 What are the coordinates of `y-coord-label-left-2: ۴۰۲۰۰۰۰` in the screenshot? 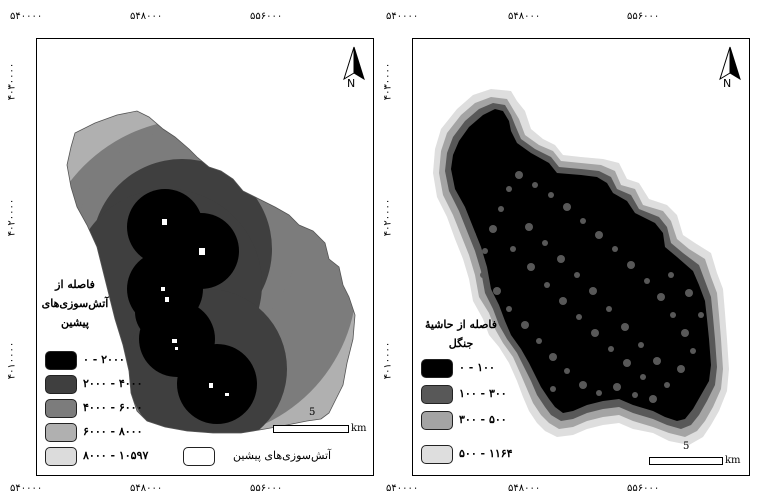 It's located at (12, 217).